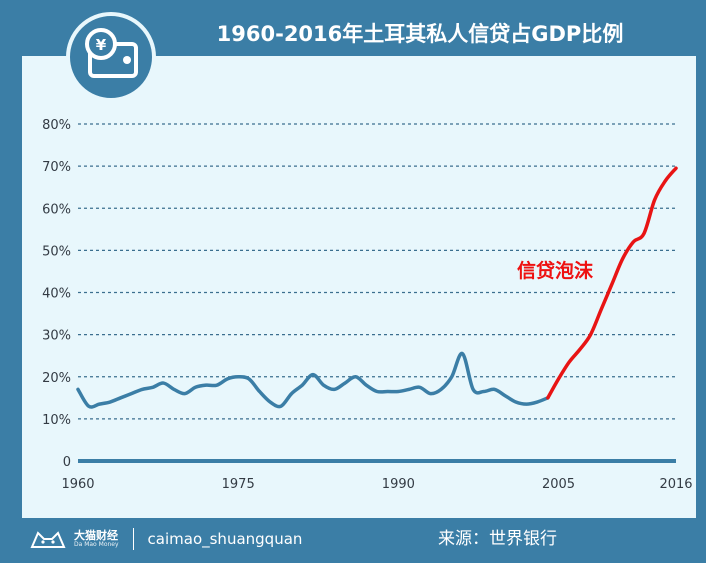  What do you see at coordinates (56, 251) in the screenshot?
I see `y-tick-label: 50%` at bounding box center [56, 251].